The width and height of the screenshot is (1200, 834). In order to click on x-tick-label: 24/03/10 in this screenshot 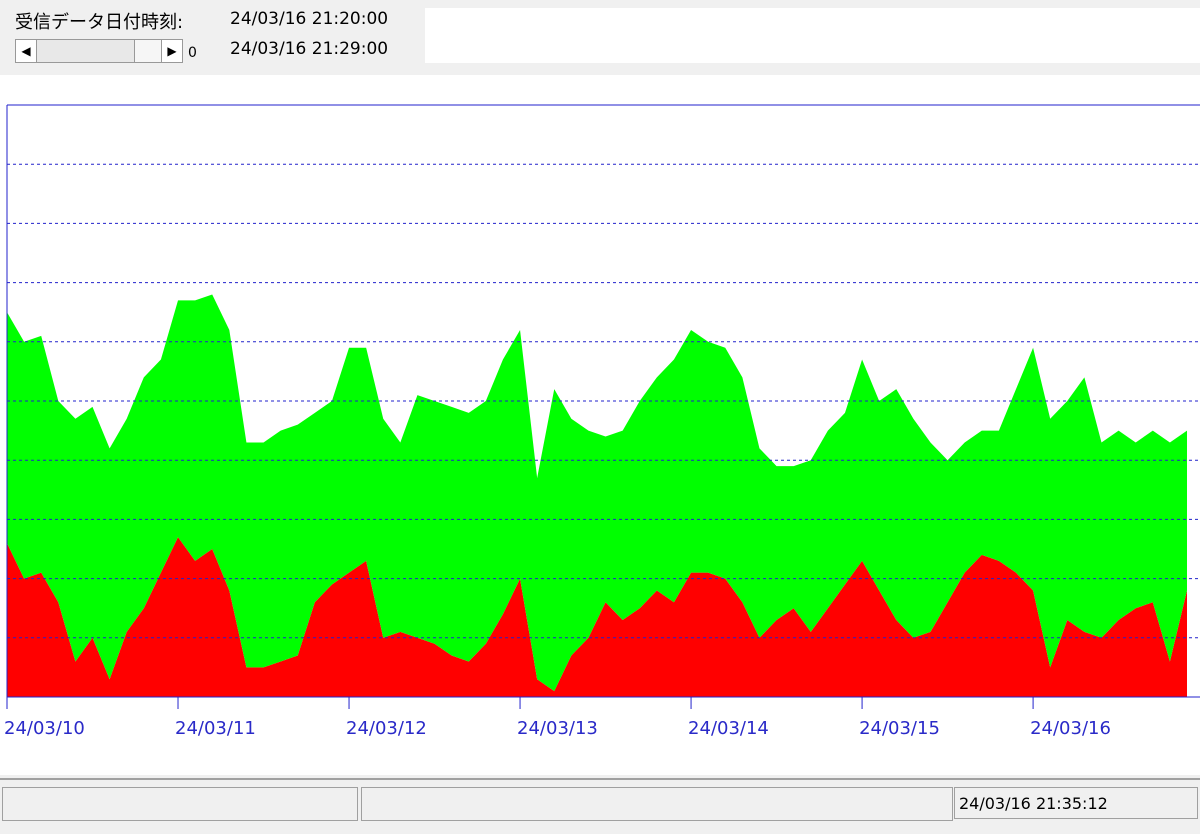, I will do `click(44, 728)`.